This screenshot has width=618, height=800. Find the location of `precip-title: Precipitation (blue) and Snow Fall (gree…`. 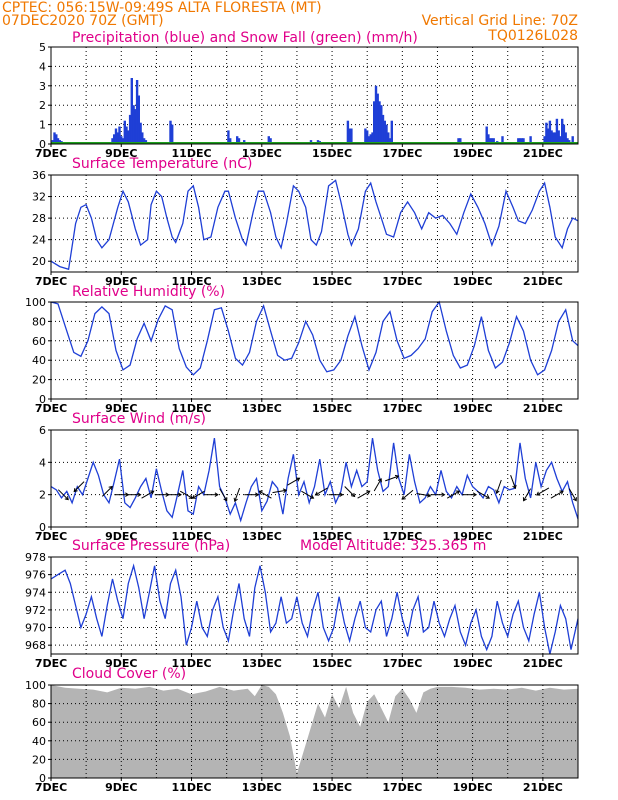

precip-title: Precipitation (blue) and Snow Fall (gree… is located at coordinates (245, 38).